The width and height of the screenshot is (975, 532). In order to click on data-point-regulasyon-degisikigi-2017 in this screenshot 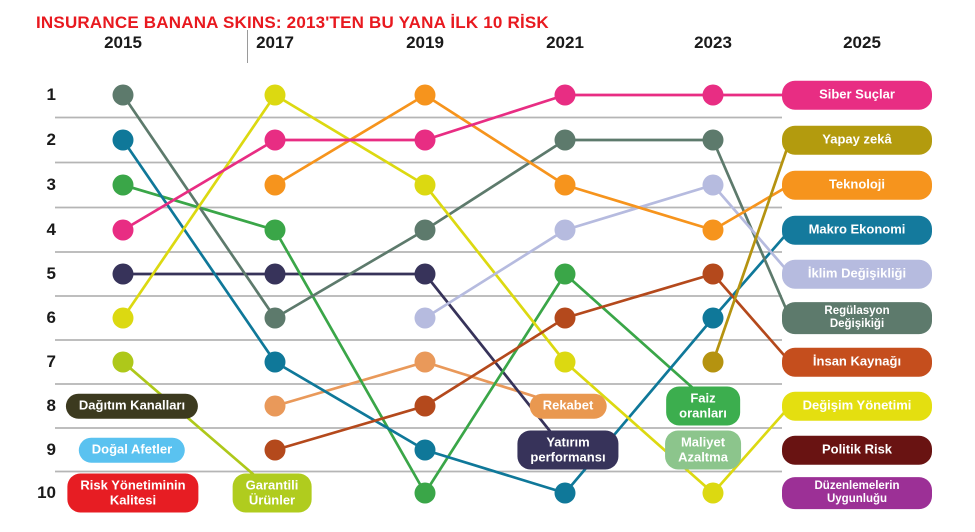, I will do `click(275, 318)`.